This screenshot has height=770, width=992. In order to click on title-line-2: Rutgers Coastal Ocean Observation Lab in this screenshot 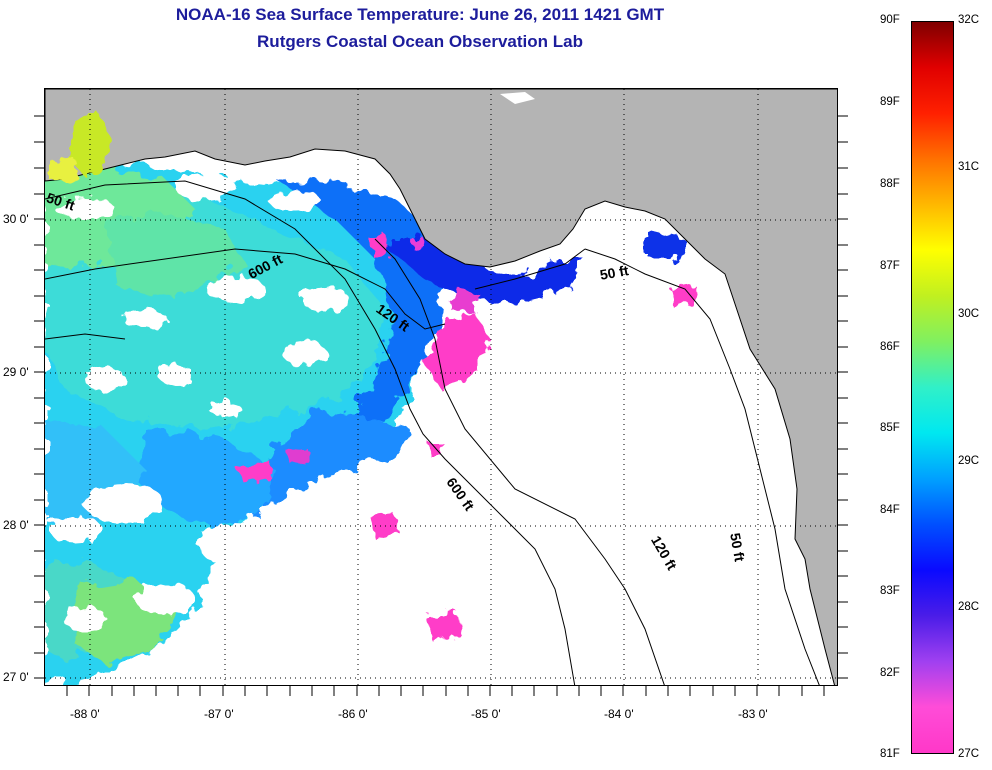, I will do `click(420, 41)`.